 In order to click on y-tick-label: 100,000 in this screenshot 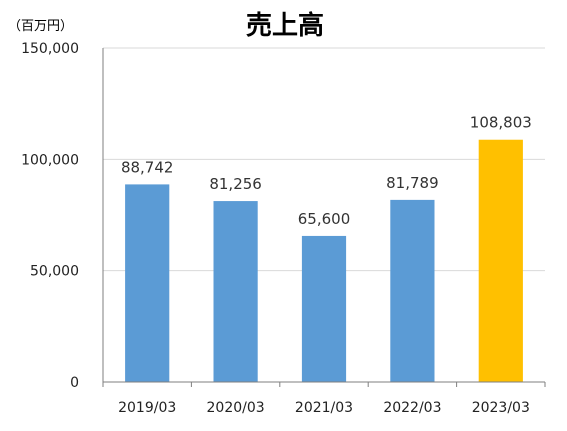, I will do `click(50, 160)`.